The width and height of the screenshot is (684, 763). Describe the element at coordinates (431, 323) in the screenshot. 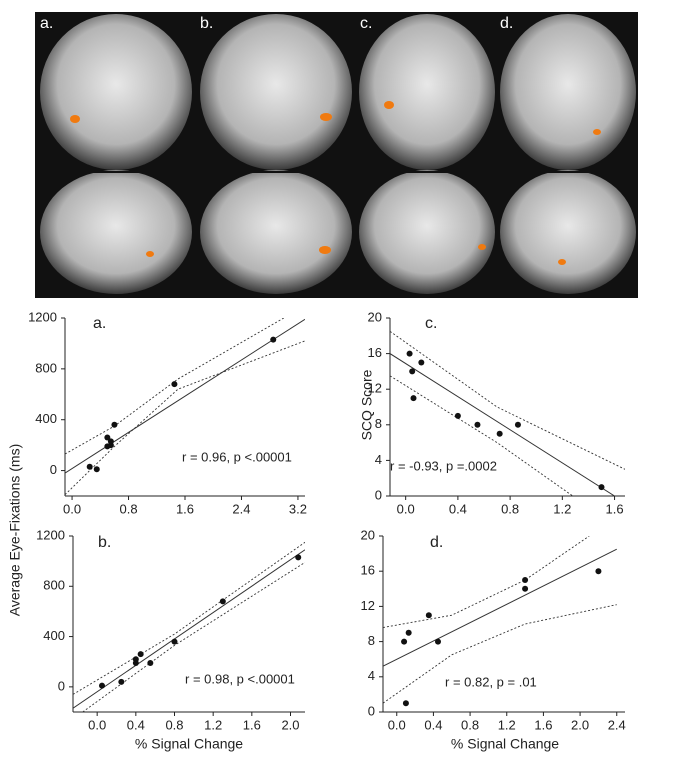

I see `panel-label: c.` at that location.